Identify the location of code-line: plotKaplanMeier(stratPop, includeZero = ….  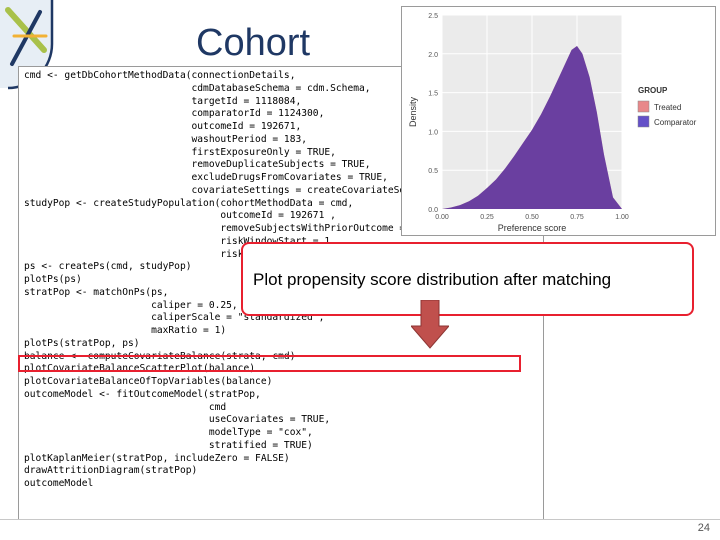
(157, 458).